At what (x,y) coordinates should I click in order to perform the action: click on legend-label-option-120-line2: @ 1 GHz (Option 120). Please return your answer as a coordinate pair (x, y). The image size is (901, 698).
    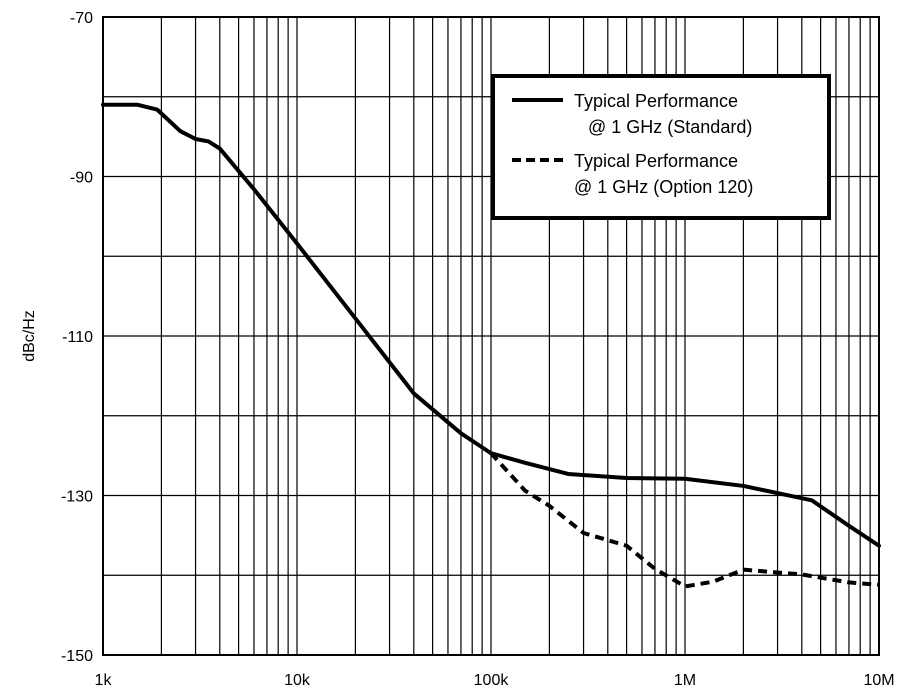
    Looking at the image, I should click on (663, 187).